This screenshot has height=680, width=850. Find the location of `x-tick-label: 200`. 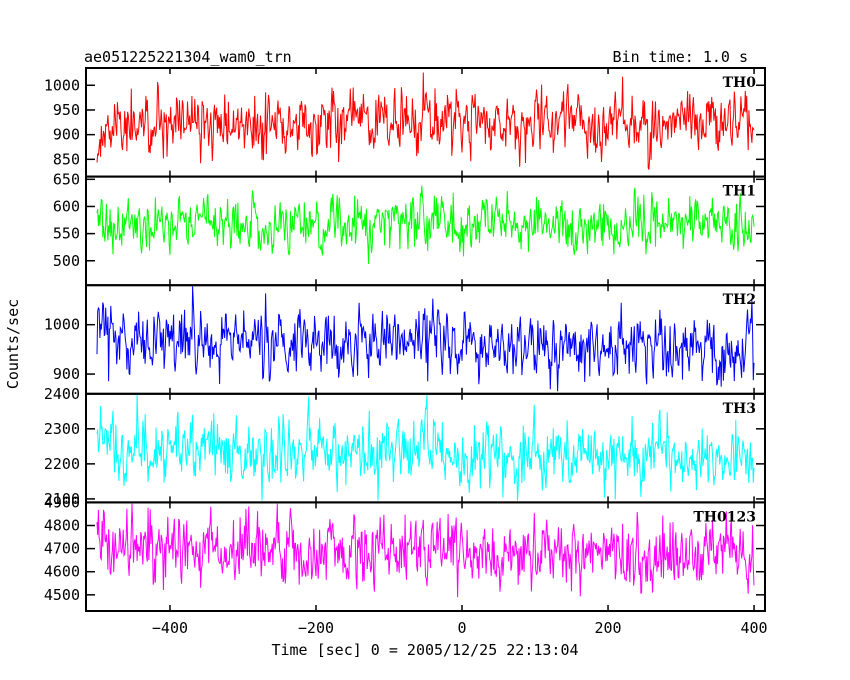

x-tick-label: 200 is located at coordinates (607, 628).